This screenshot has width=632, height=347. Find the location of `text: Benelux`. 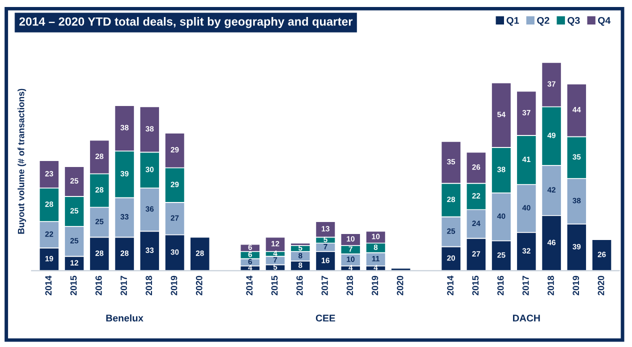

text: Benelux is located at coordinates (125, 318).